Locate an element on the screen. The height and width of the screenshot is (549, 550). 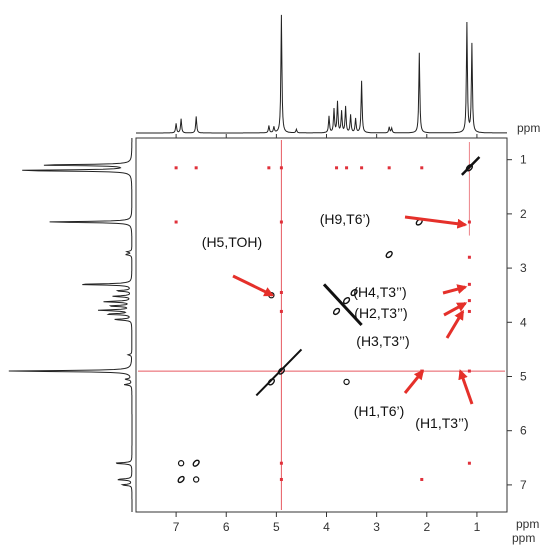
annotation-label: (H3,T3’’) is located at coordinates (382, 341).